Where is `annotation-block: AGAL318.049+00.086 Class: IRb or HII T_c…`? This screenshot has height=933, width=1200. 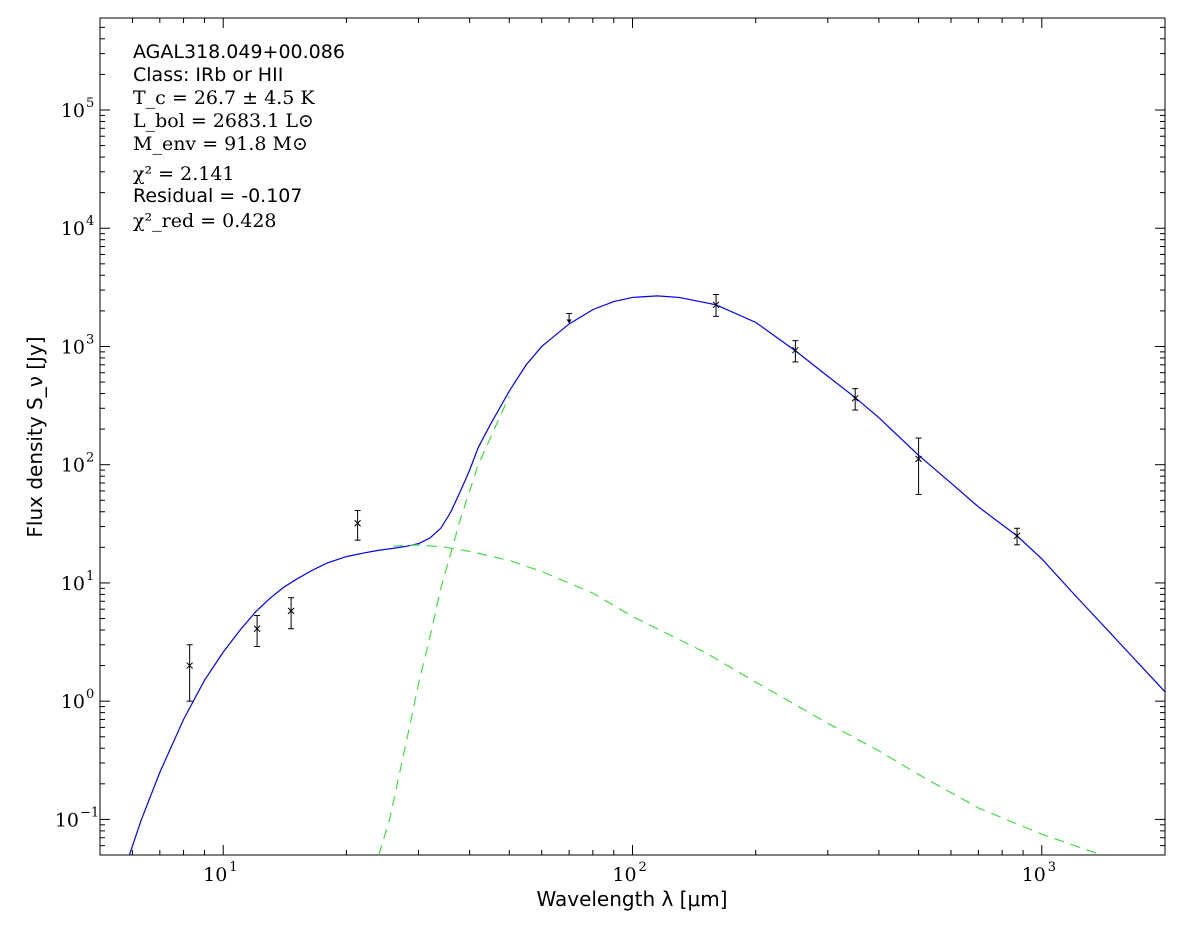 annotation-block: AGAL318.049+00.086 Class: IRb or HII T_c… is located at coordinates (239, 136).